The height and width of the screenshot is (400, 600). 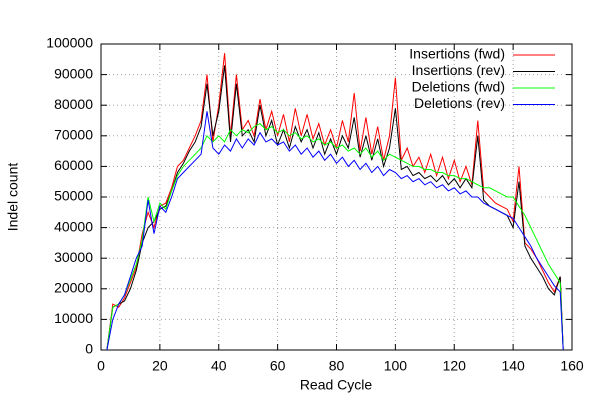 What do you see at coordinates (572, 366) in the screenshot?
I see `x-tick-label: 160` at bounding box center [572, 366].